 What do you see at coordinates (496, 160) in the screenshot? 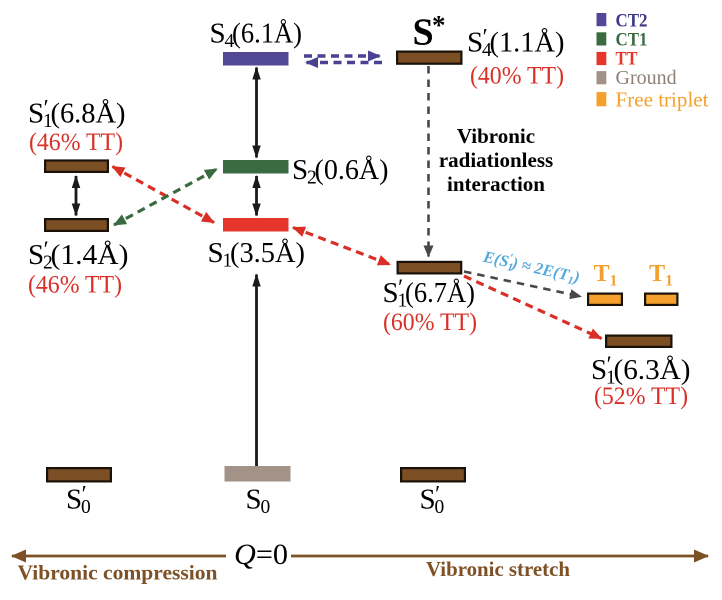
I see `svg-text: radiationless` at bounding box center [496, 160].